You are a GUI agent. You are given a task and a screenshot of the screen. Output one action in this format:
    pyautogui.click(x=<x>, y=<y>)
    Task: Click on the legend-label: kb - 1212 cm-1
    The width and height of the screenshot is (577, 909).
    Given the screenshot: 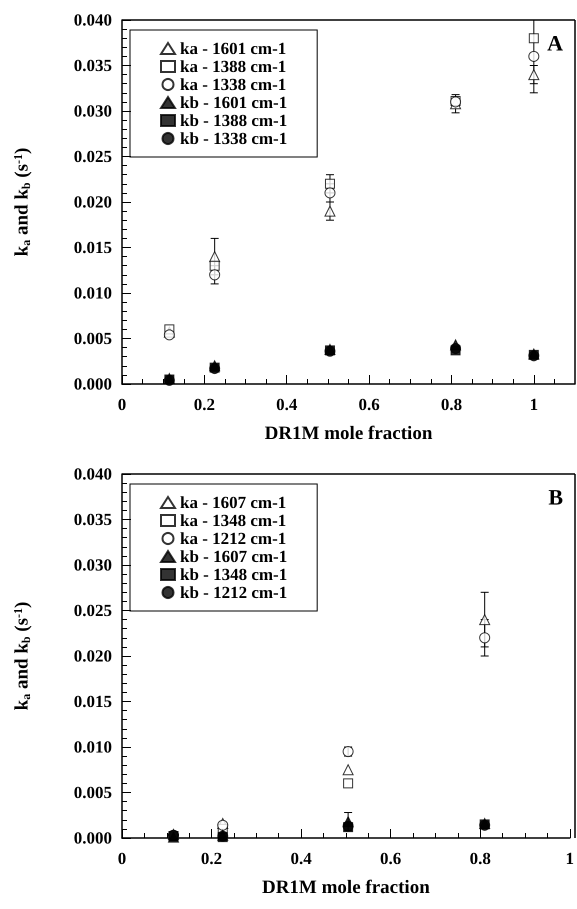 What is the action you would take?
    pyautogui.click(x=234, y=592)
    